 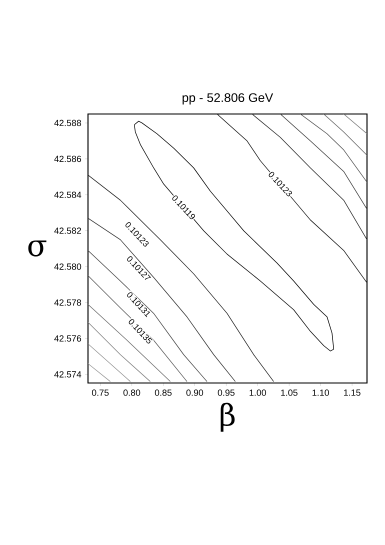 What do you see at coordinates (195, 393) in the screenshot?
I see `x-tick-label: 0.90` at bounding box center [195, 393].